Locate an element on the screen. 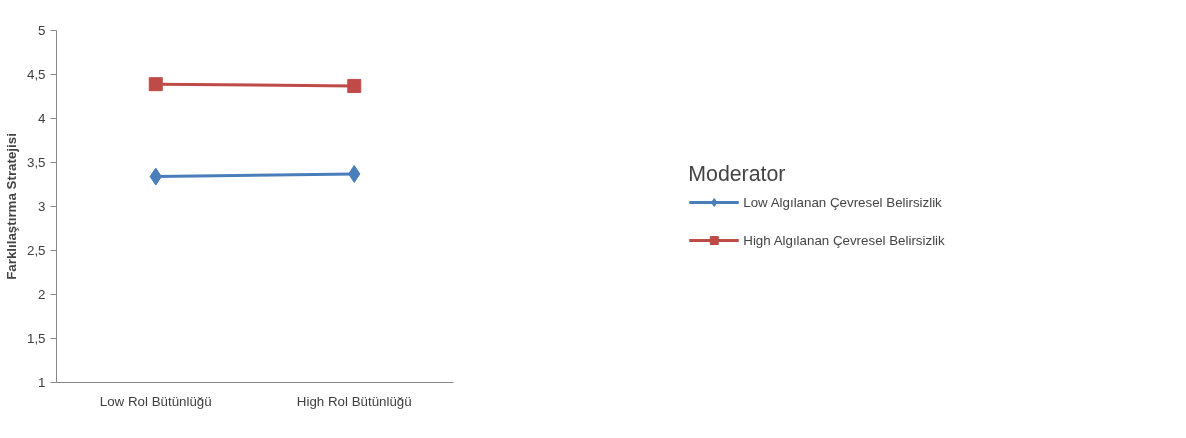  y-tick-label: 5 is located at coordinates (42, 30).